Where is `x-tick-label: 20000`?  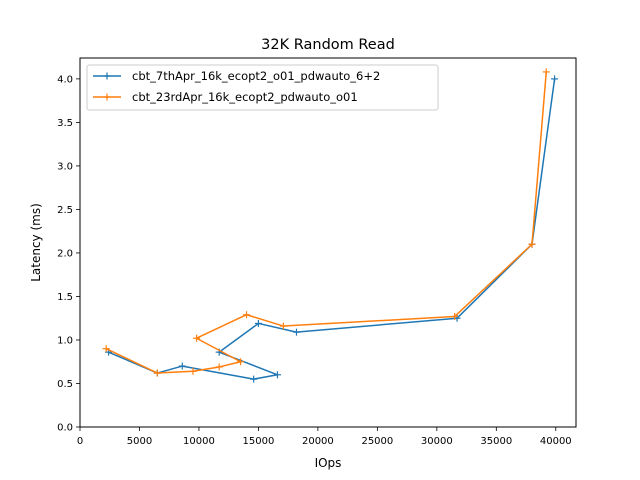 x-tick-label: 20000 is located at coordinates (318, 441).